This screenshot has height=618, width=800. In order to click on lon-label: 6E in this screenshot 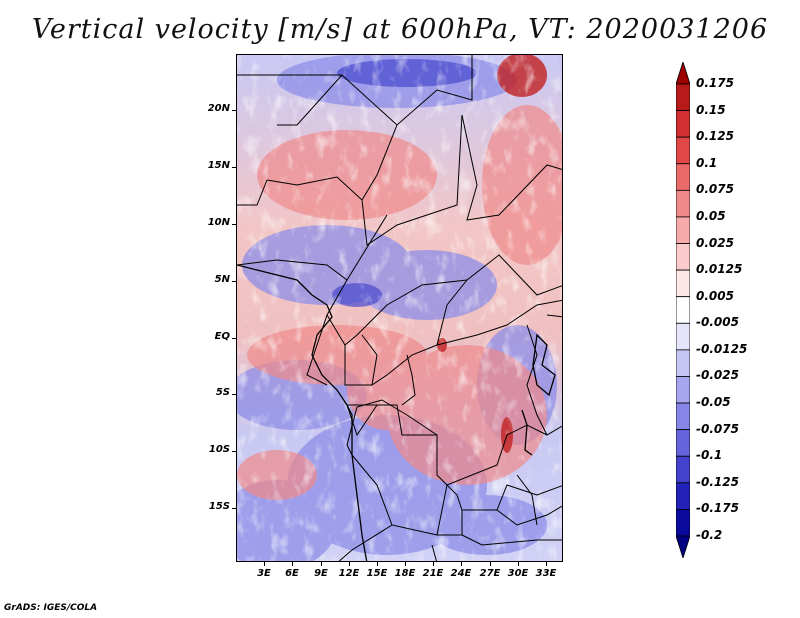, I will do `click(292, 573)`.